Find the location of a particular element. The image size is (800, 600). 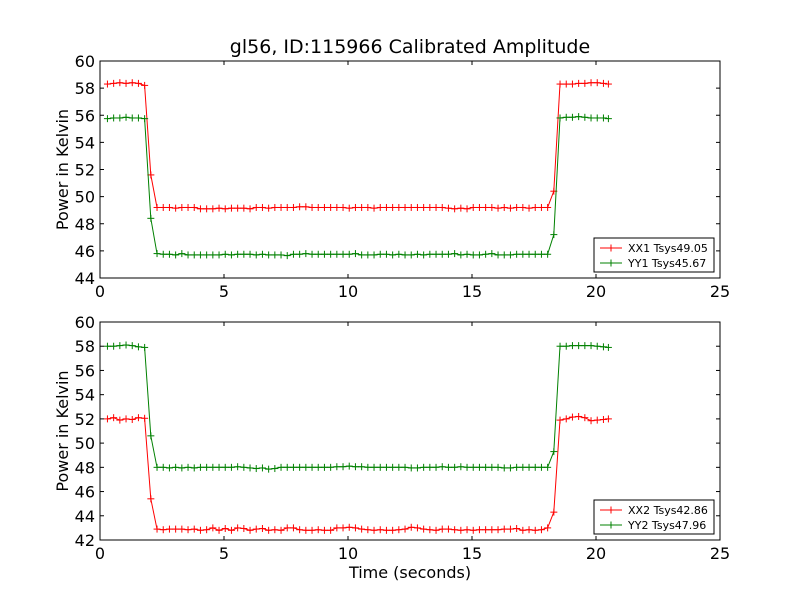

y-tick-label: 58 is located at coordinates (85, 346).